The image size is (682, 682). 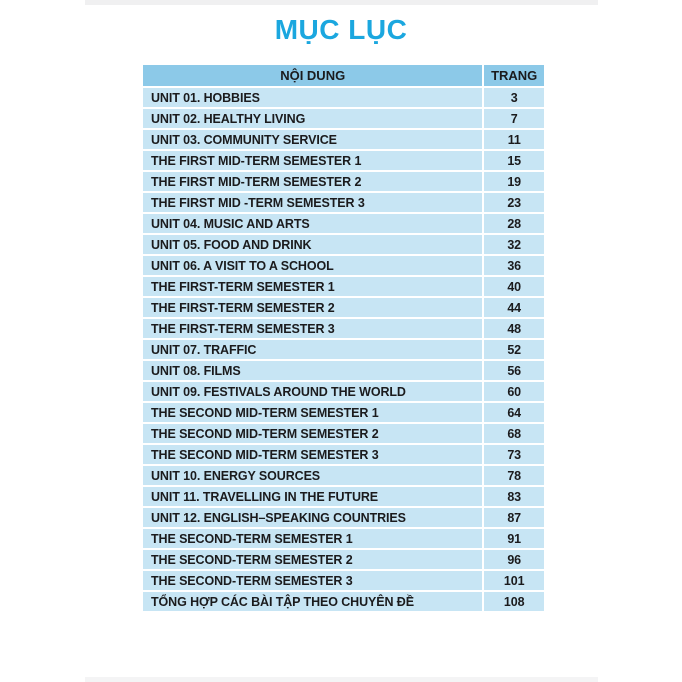 I want to click on row-page: 19, so click(x=514, y=181).